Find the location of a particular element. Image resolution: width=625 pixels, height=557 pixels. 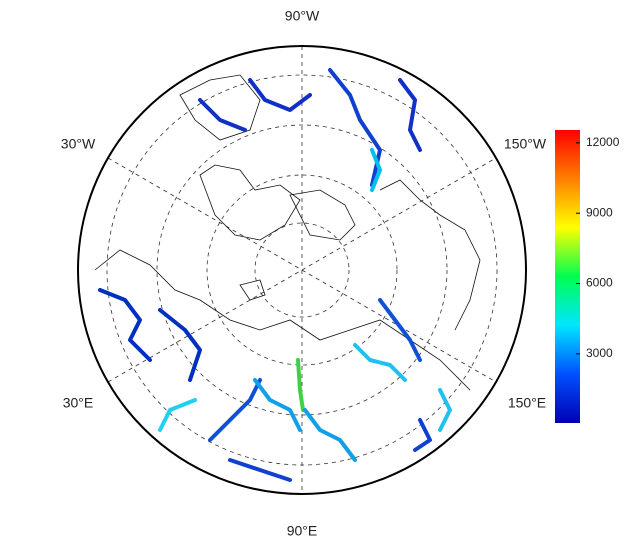

colorbar-tick-label: 3000 is located at coordinates (599, 353).